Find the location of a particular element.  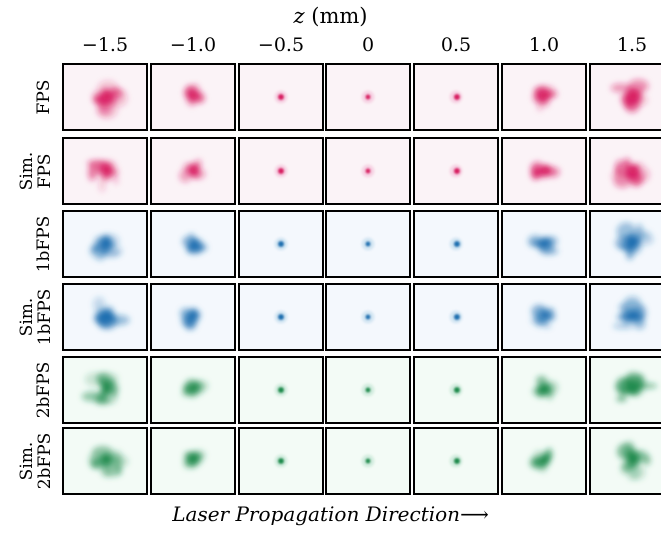

z-unit: (mm) is located at coordinates (339, 16).